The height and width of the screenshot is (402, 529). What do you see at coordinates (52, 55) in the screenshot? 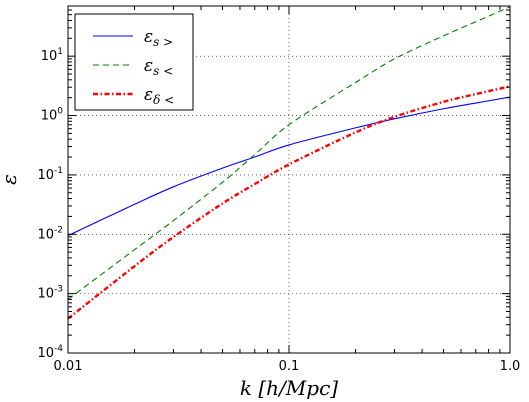
I see `y-tick-label: 10¹` at bounding box center [52, 55].